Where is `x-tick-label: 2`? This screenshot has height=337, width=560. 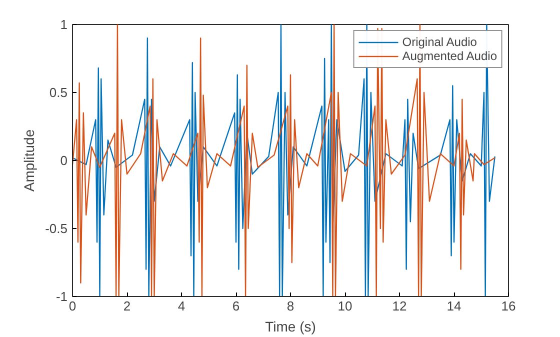
x-tick-label: 2 is located at coordinates (127, 306).